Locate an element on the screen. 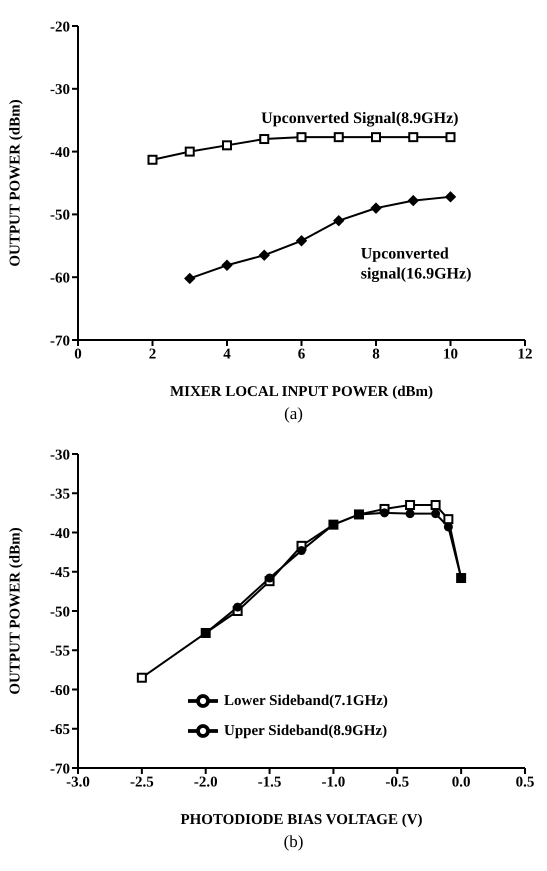 The width and height of the screenshot is (547, 871). x-axis-title: MIXER LOCAL INPUT POWER (dBm) is located at coordinates (302, 392).